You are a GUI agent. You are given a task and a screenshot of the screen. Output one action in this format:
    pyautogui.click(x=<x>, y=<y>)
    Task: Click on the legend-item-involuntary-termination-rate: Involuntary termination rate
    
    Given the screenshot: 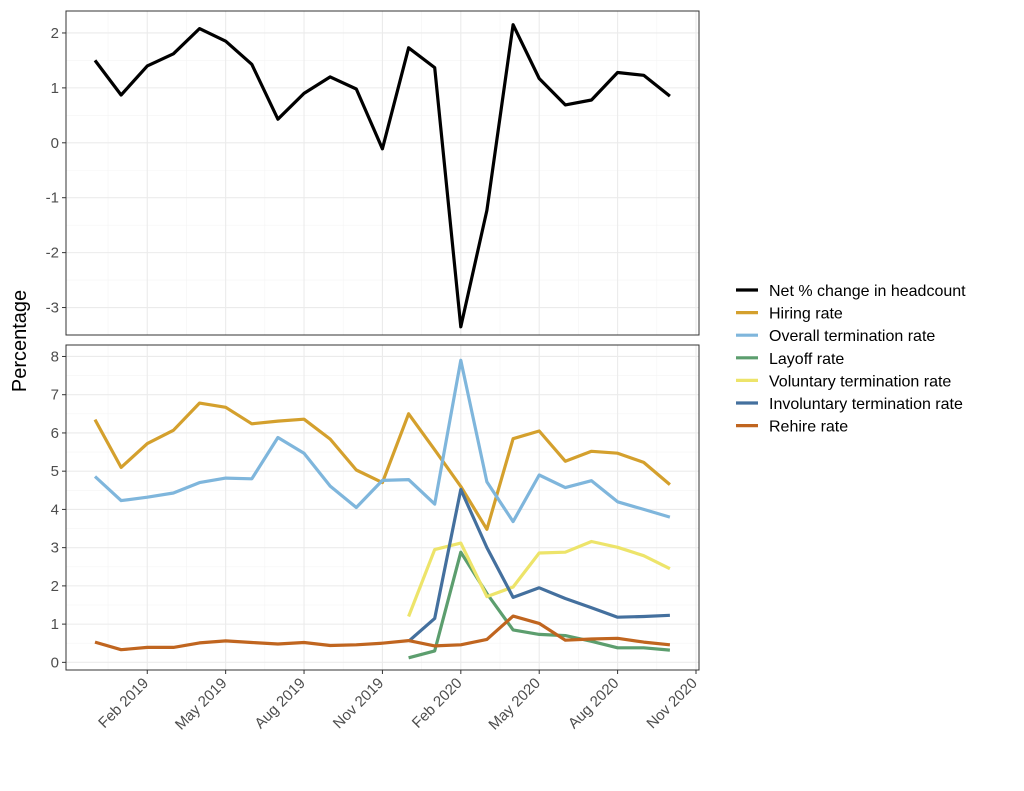 What is the action you would take?
    pyautogui.click(x=849, y=404)
    